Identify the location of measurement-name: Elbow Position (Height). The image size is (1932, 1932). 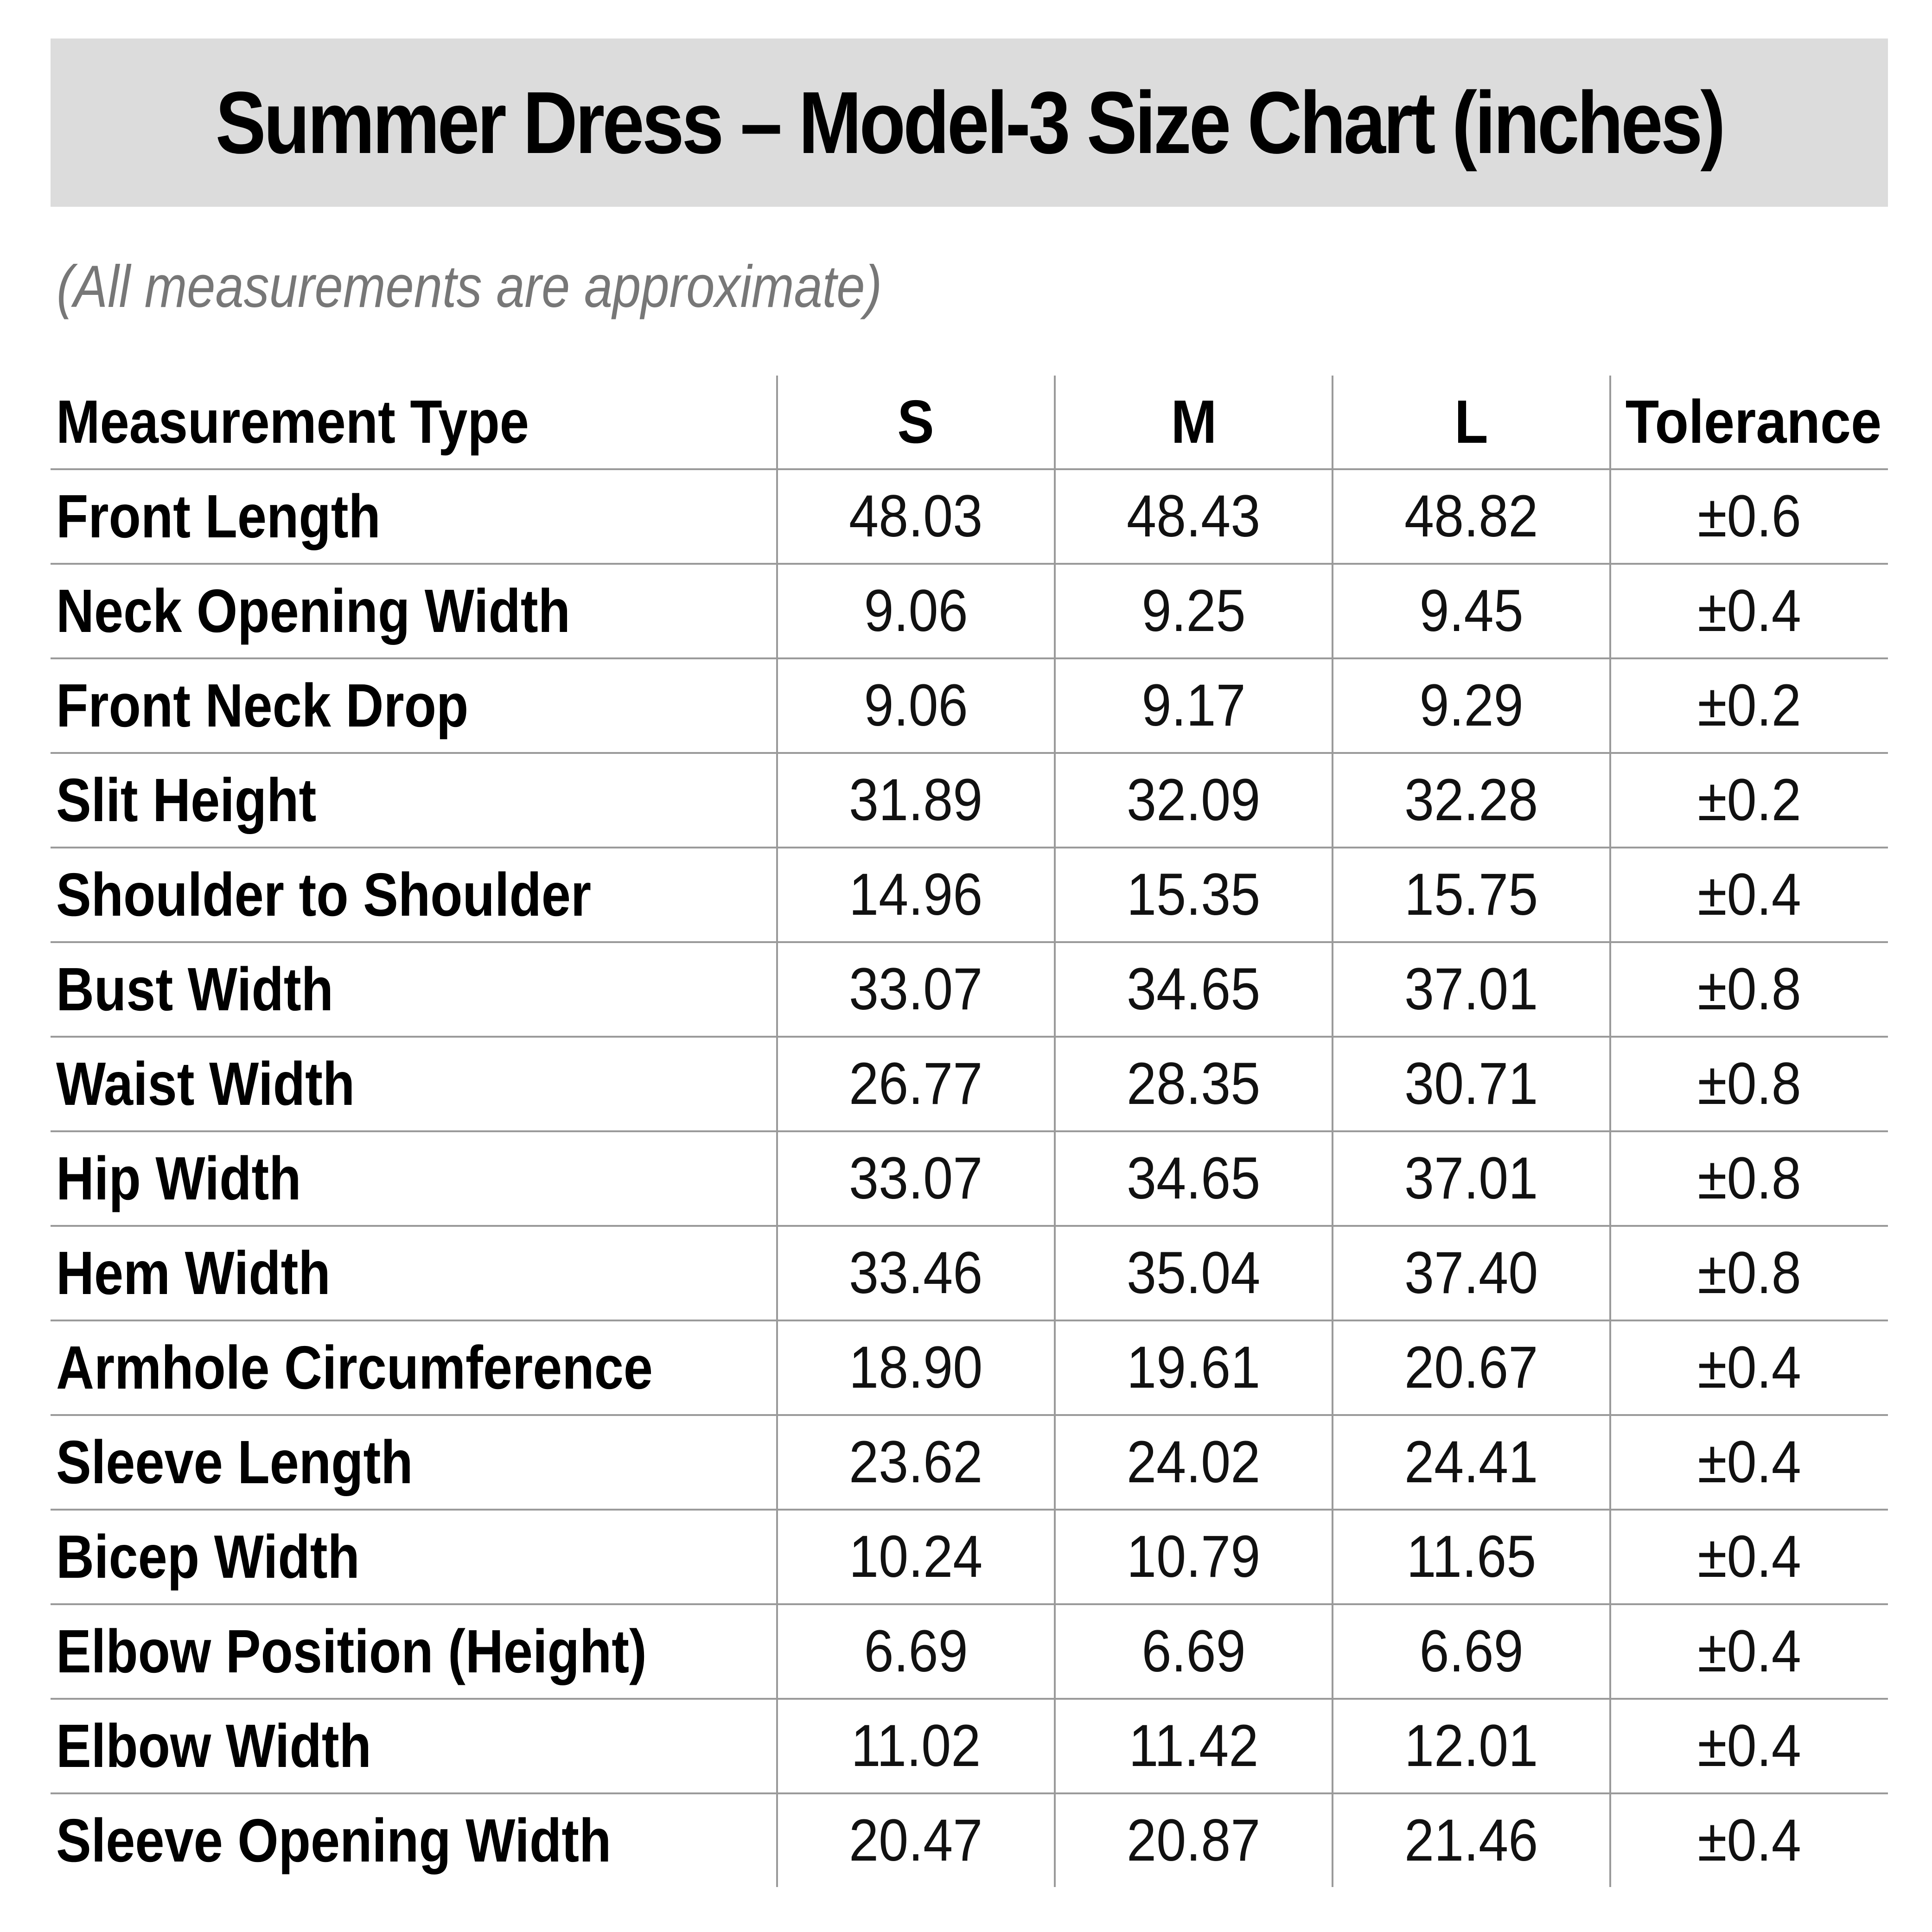
(414, 1652).